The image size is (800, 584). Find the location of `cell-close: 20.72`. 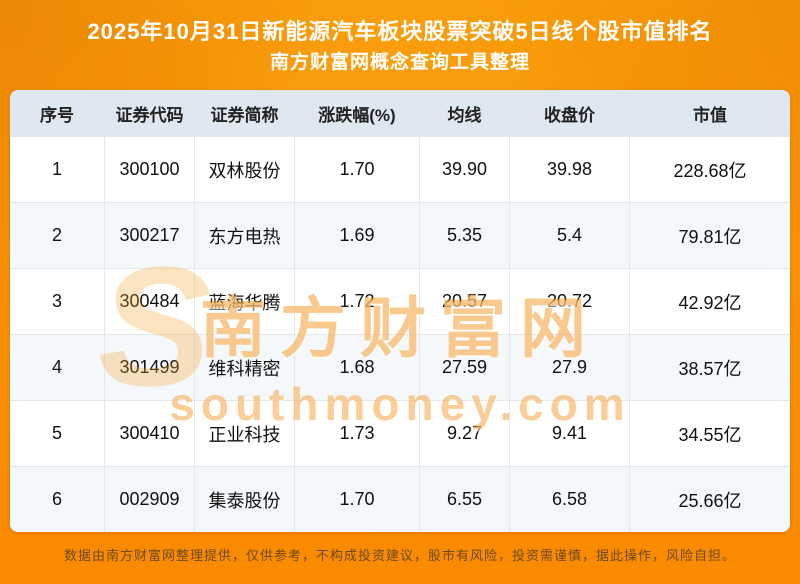

cell-close: 20.72 is located at coordinates (570, 301).